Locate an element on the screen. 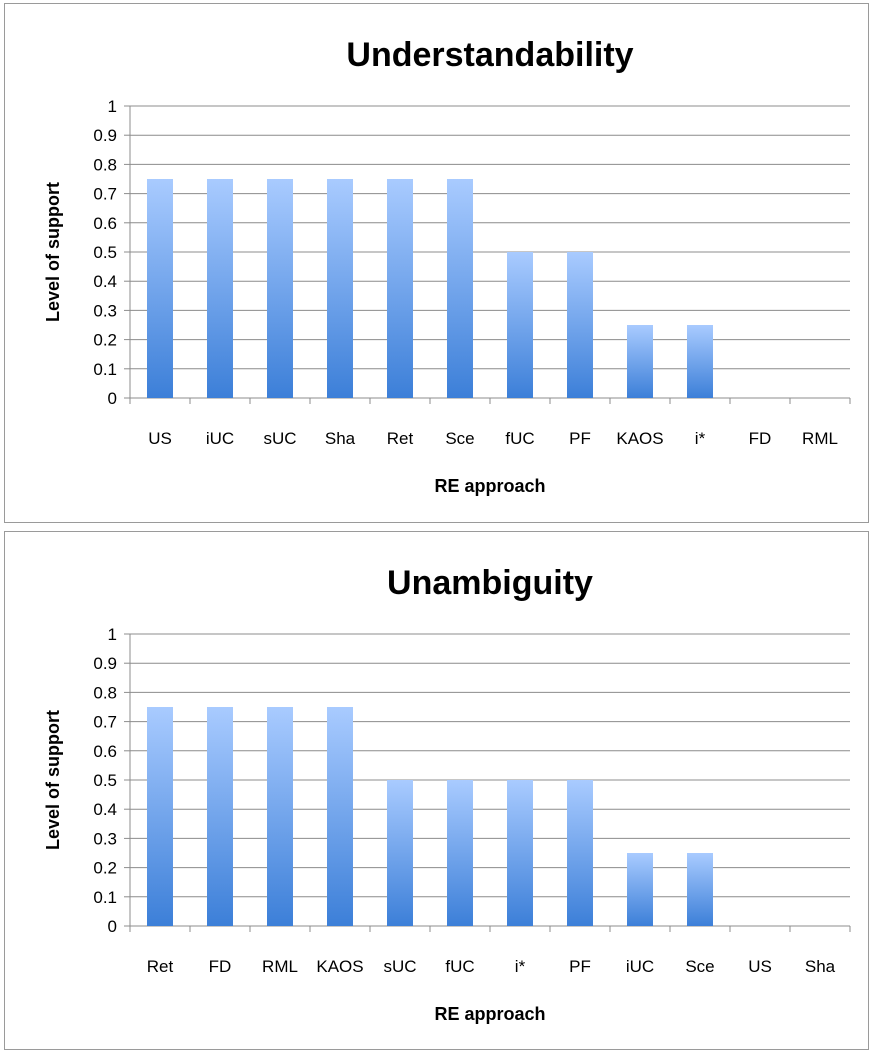  bar-RML is located at coordinates (280, 816).